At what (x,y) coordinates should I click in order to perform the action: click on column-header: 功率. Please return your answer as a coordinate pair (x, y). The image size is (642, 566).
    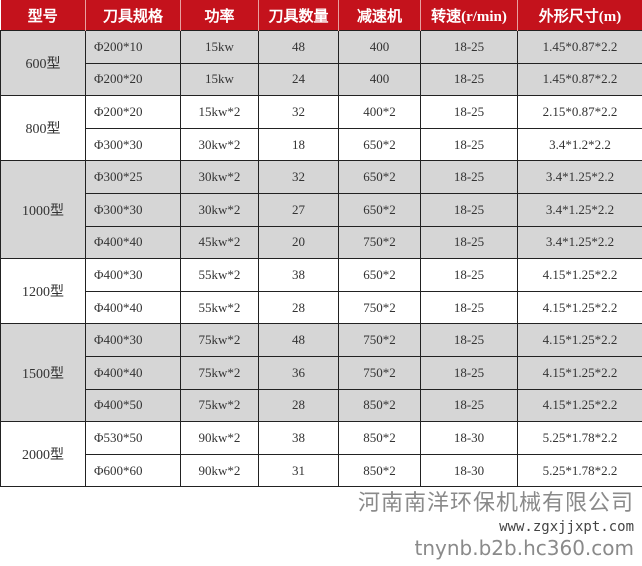
    Looking at the image, I should click on (220, 15).